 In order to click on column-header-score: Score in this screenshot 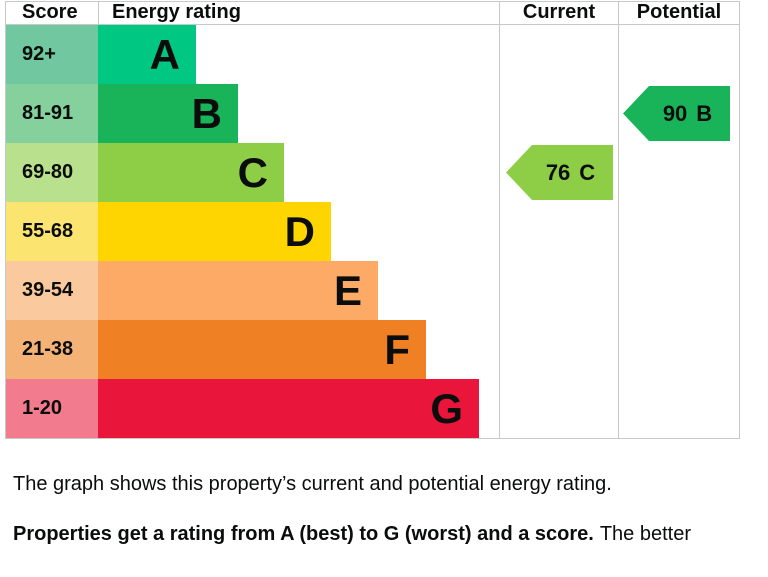, I will do `click(52, 13)`.